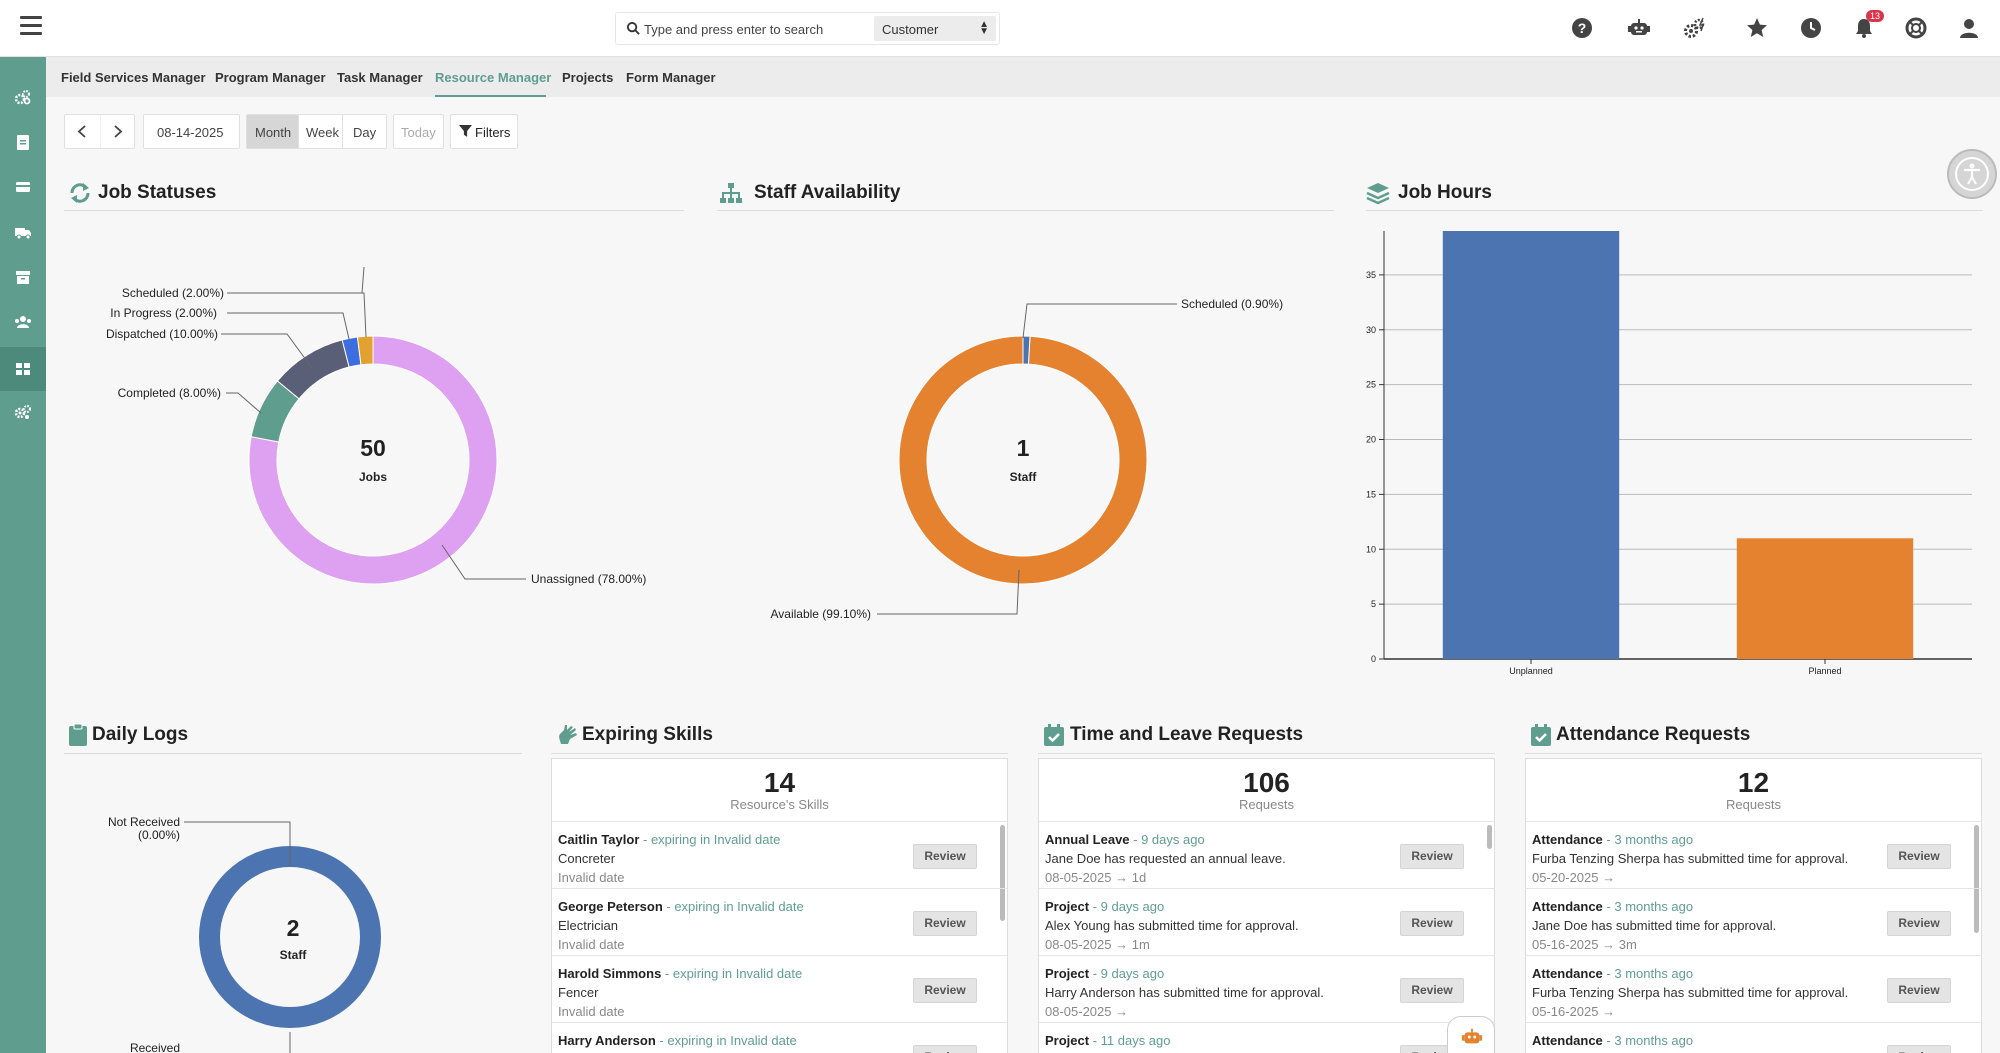  I want to click on view-week-button: Week, so click(320, 131).